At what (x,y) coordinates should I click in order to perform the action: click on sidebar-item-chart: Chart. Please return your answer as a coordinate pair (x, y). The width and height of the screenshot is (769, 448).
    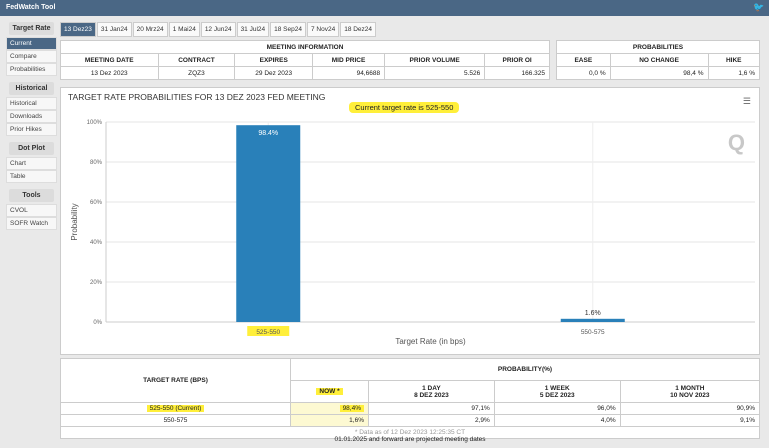
    Looking at the image, I should click on (31, 163).